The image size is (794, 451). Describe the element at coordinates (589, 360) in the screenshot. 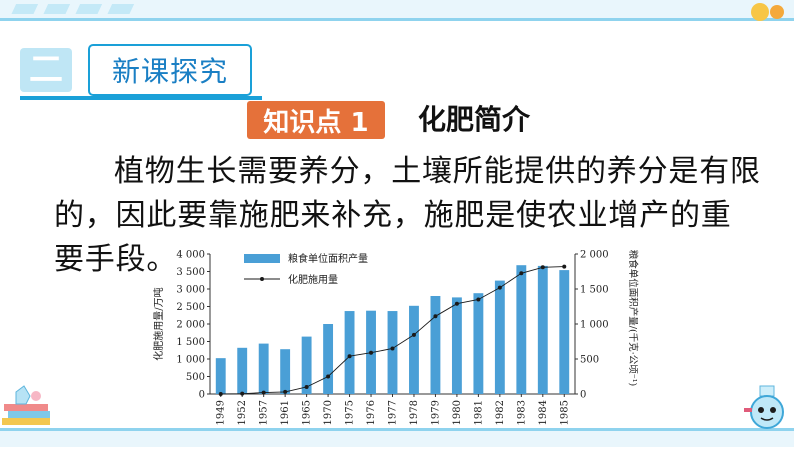

I see `right-tick-label: 500` at that location.